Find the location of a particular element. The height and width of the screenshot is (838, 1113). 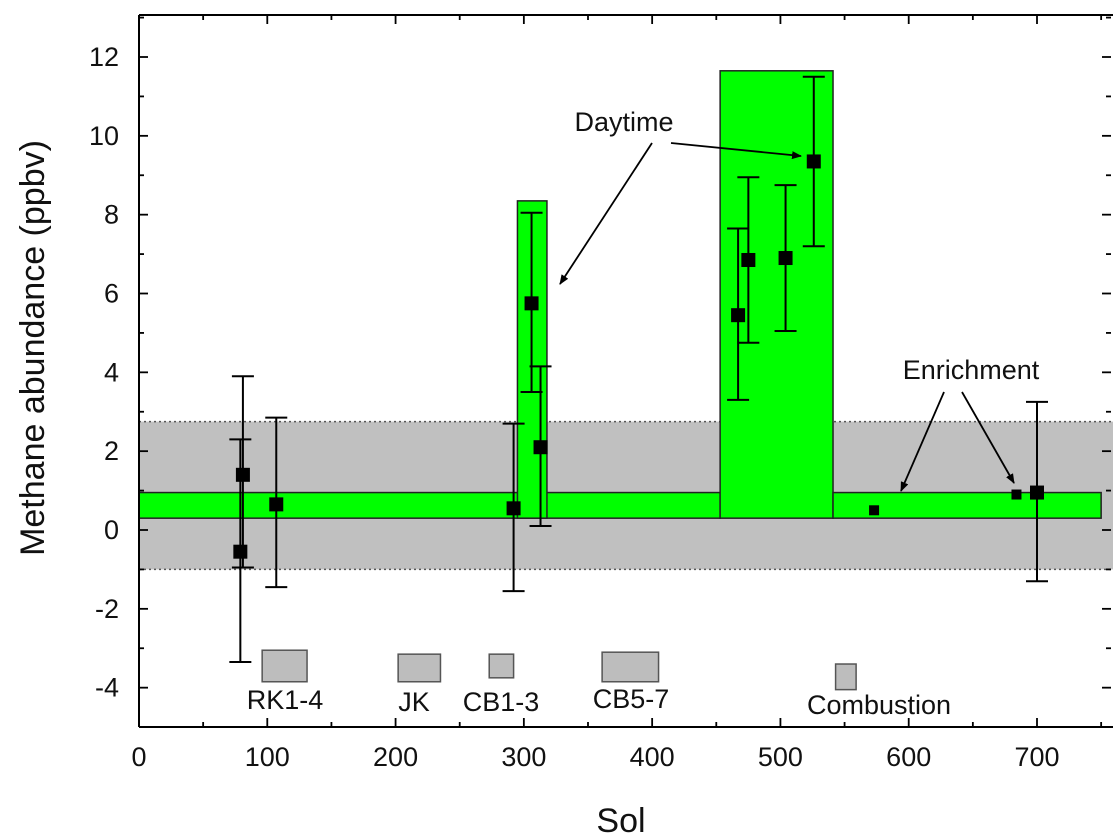

x-tick-label: 100 is located at coordinates (267, 757).